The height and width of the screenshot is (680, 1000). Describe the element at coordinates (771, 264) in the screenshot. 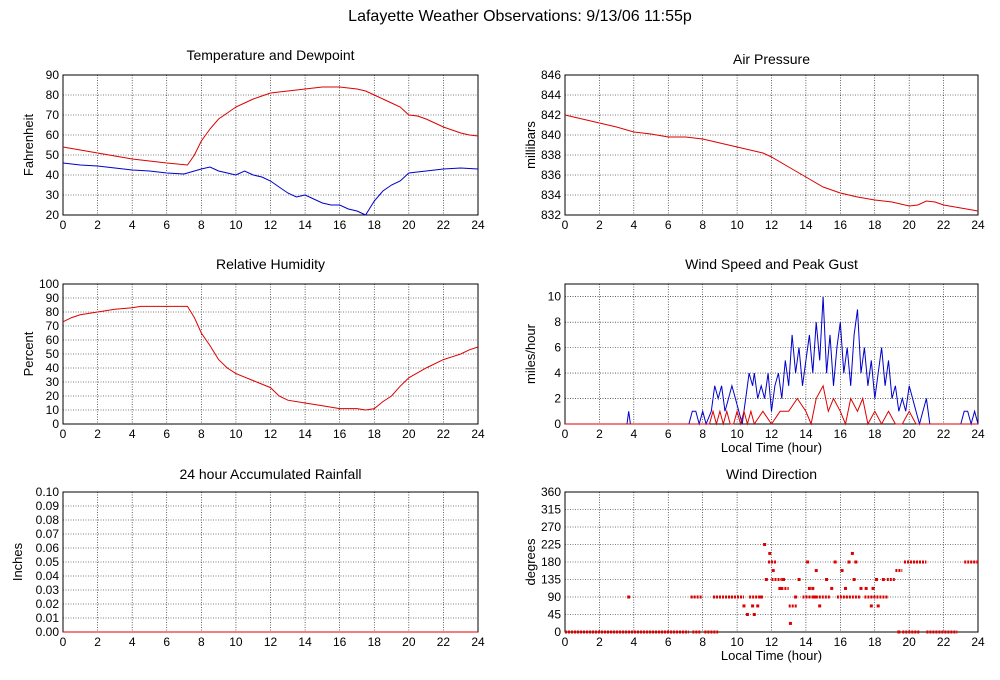

I see `chart-title: Wind Speed and Peak Gust` at that location.